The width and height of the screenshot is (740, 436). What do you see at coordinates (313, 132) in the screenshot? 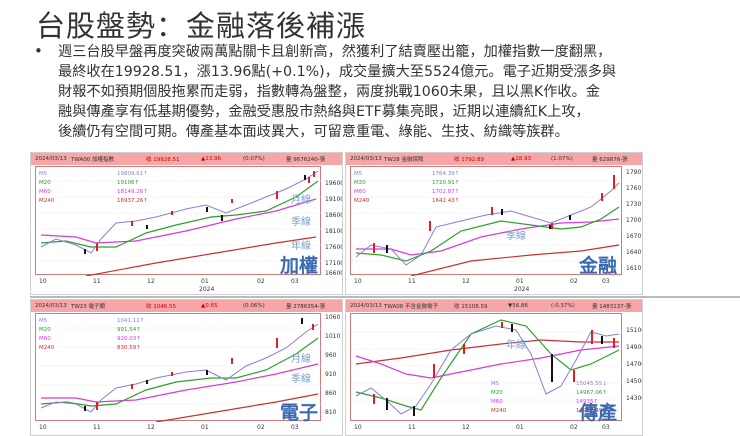
I see `summary-line: 後續仍有空間可期。傳產基本面歧異大，可留意重電、綠能、生技、紡織等族群。` at bounding box center [313, 132].